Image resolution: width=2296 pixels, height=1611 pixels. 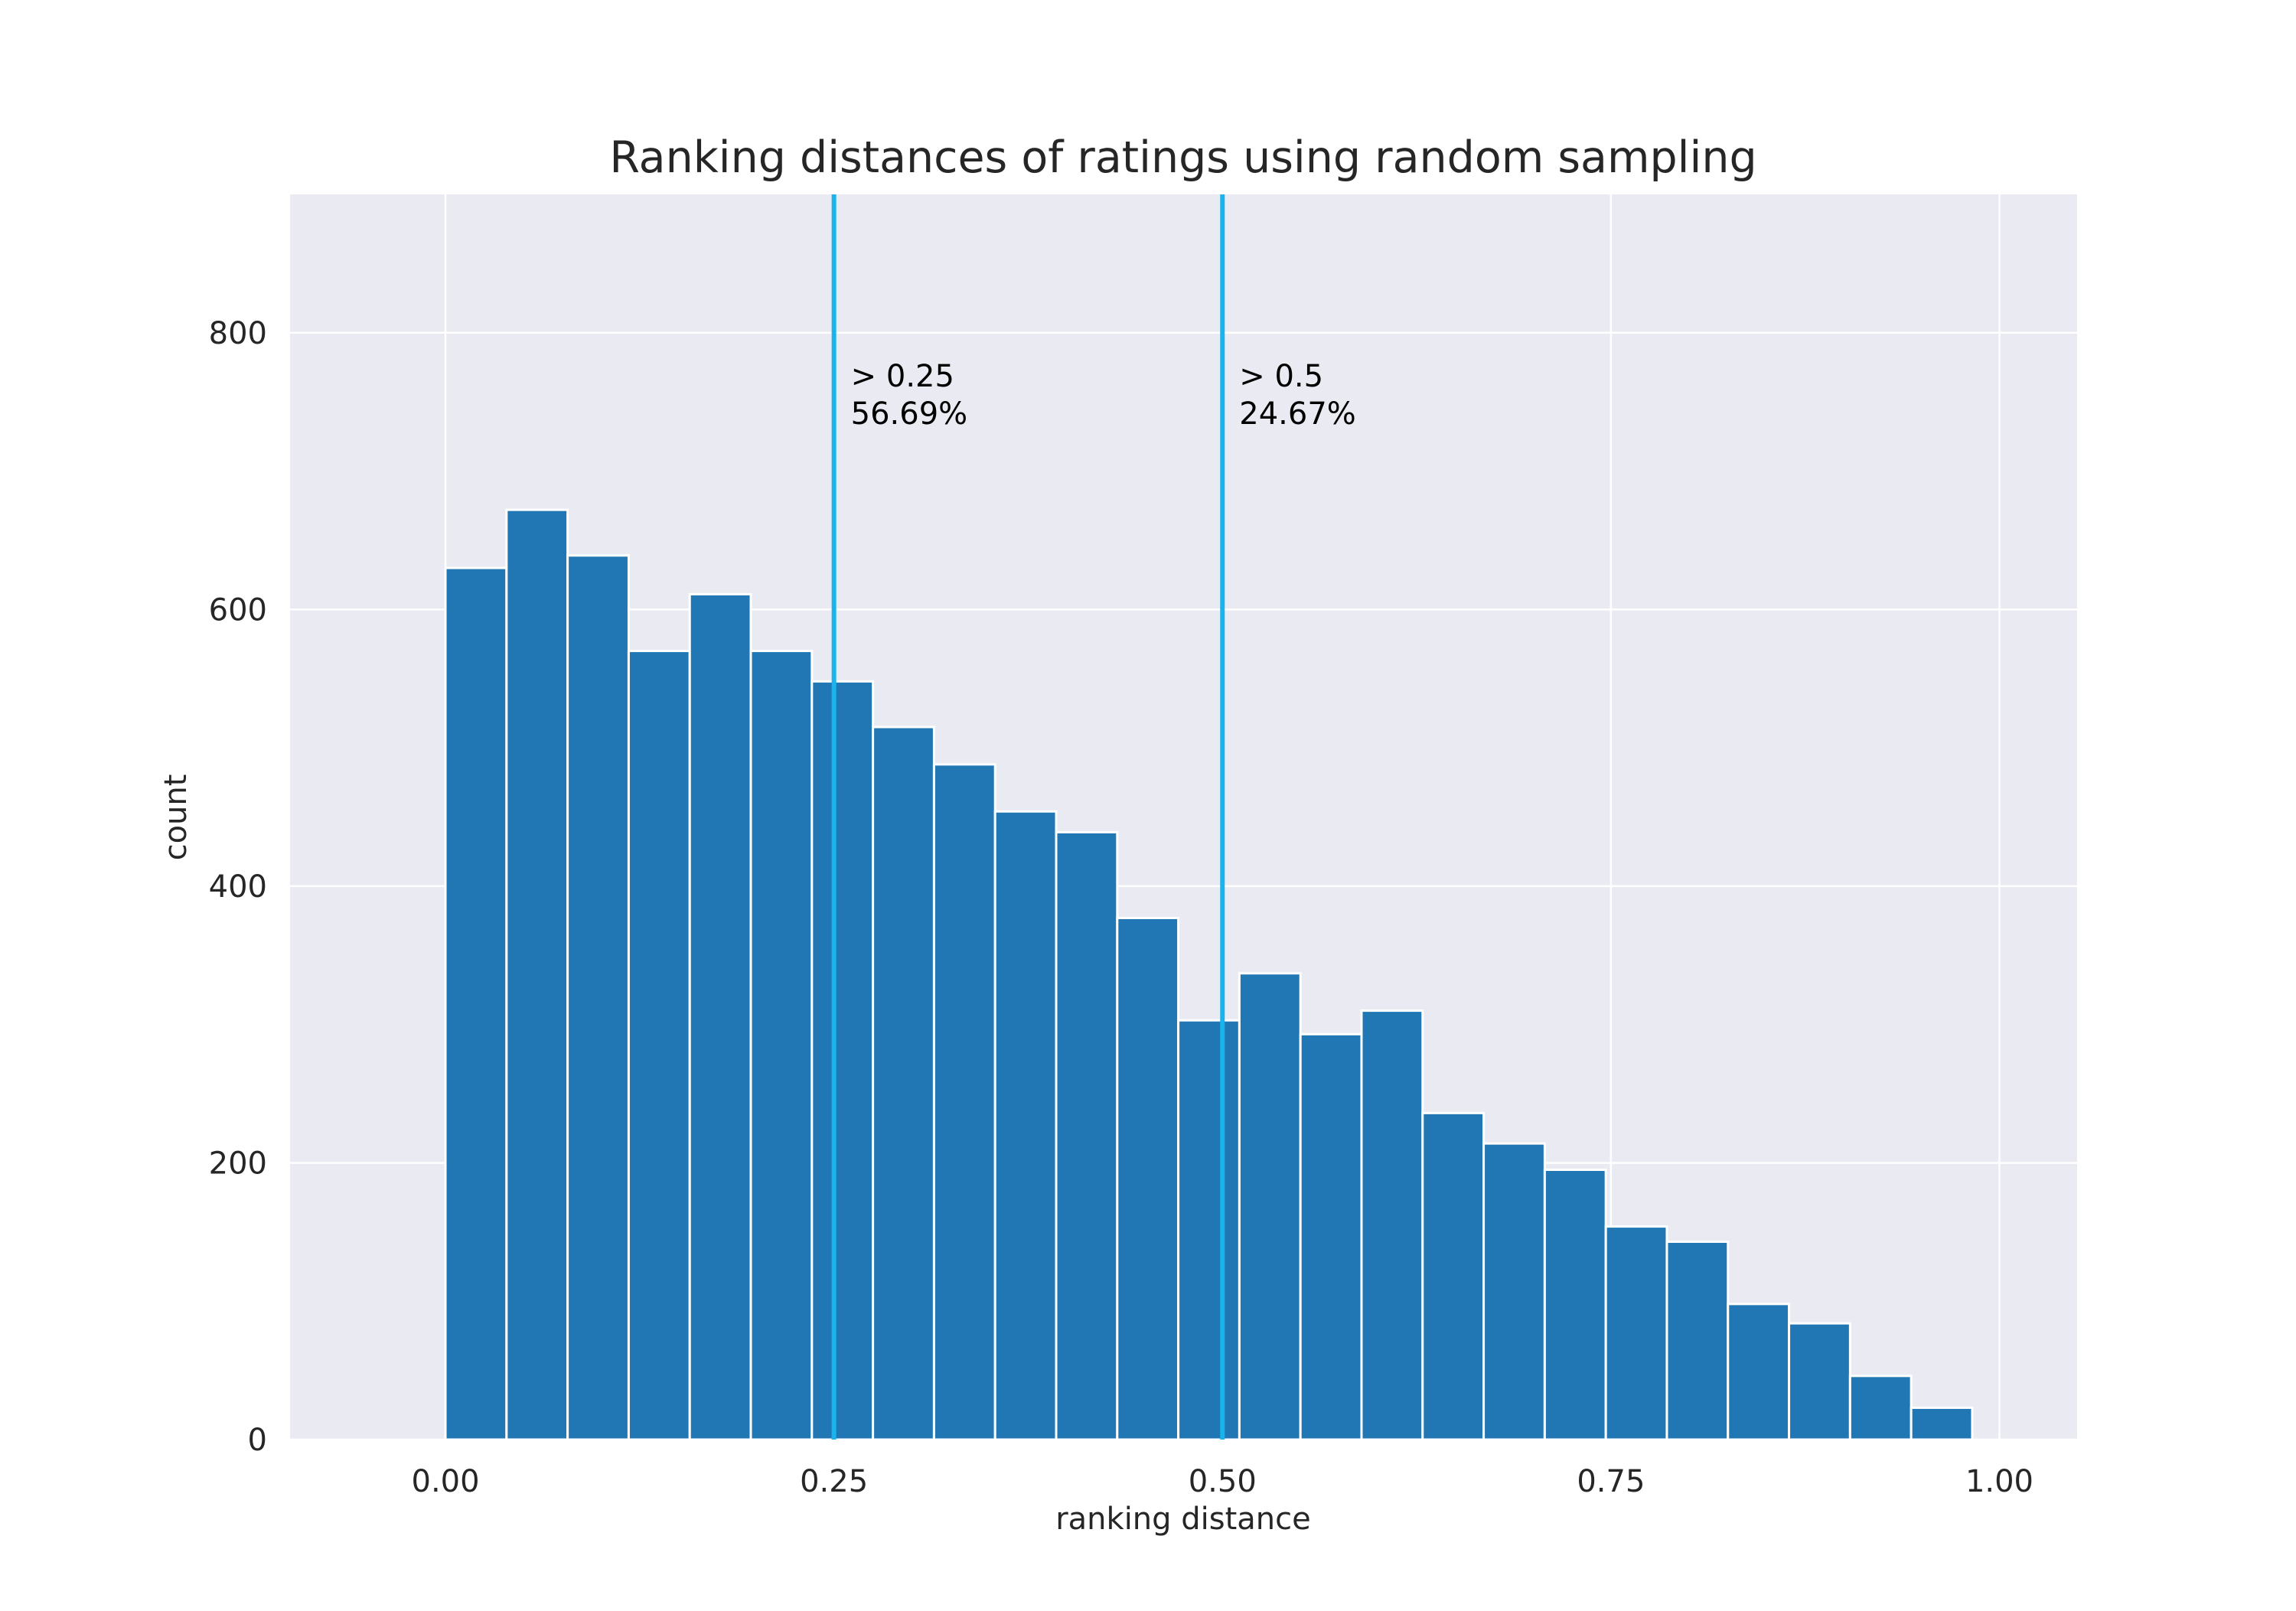 I want to click on x-tick-label: 0.25, so click(x=834, y=1481).